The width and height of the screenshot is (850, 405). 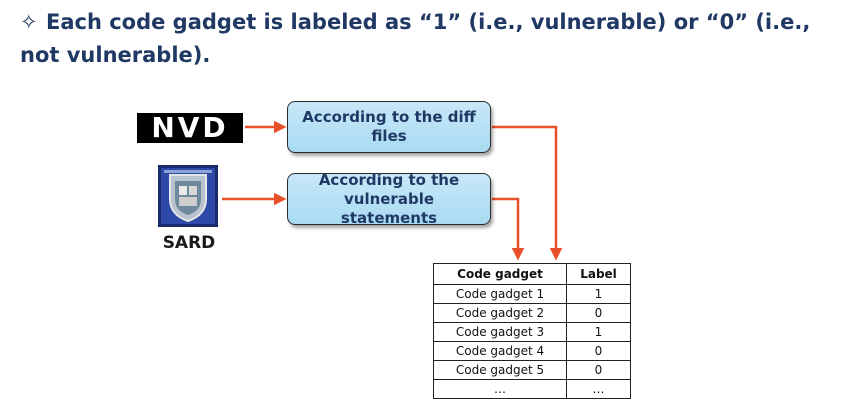 What do you see at coordinates (527, 193) in the screenshot?
I see `arrow-step1-to-table` at bounding box center [527, 193].